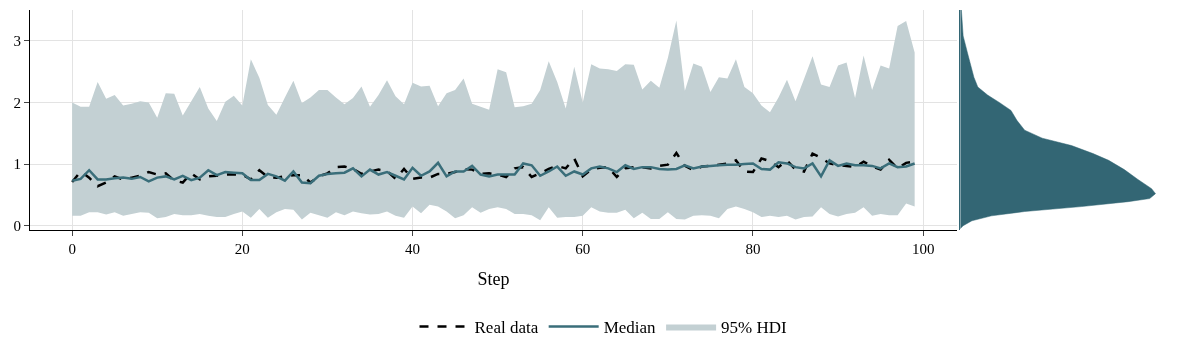 This screenshot has height=345, width=1177. Describe the element at coordinates (17, 225) in the screenshot. I see `y-tick-label: 0` at that location.